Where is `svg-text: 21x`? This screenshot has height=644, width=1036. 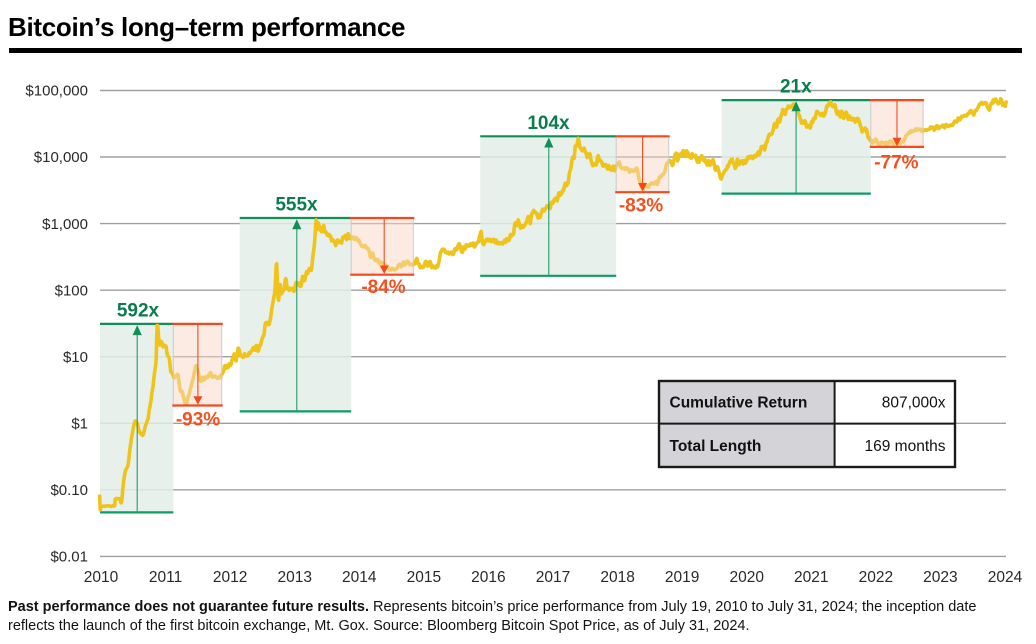 svg-text: 21x is located at coordinates (796, 87).